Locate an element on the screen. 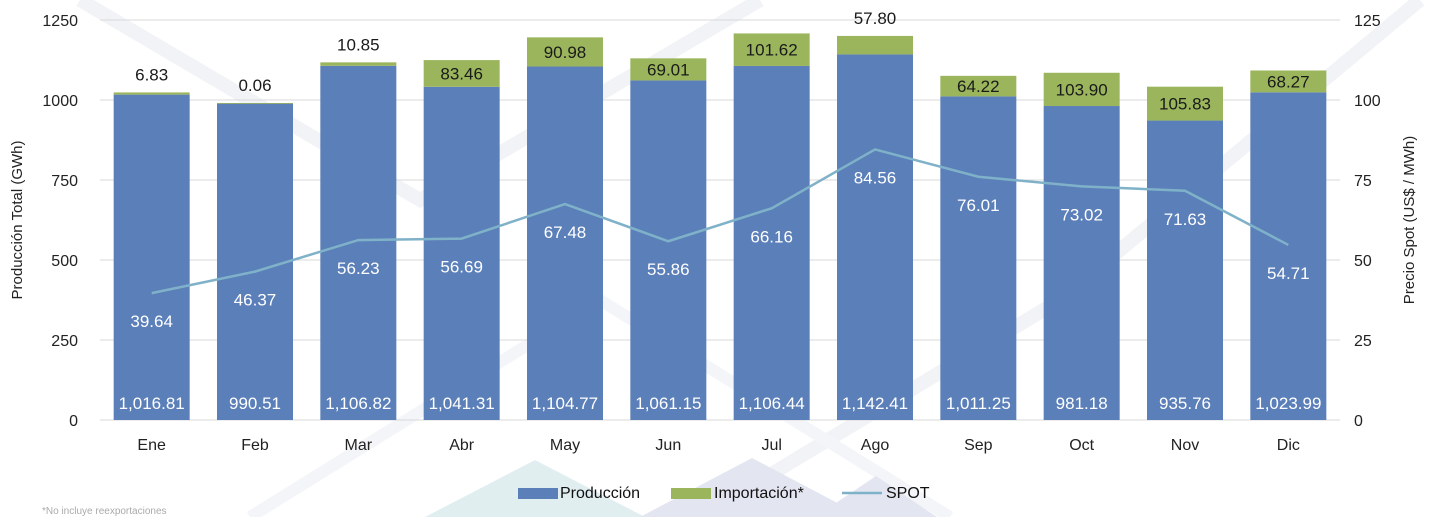  label-produccion: 1,041.31 is located at coordinates (462, 403).